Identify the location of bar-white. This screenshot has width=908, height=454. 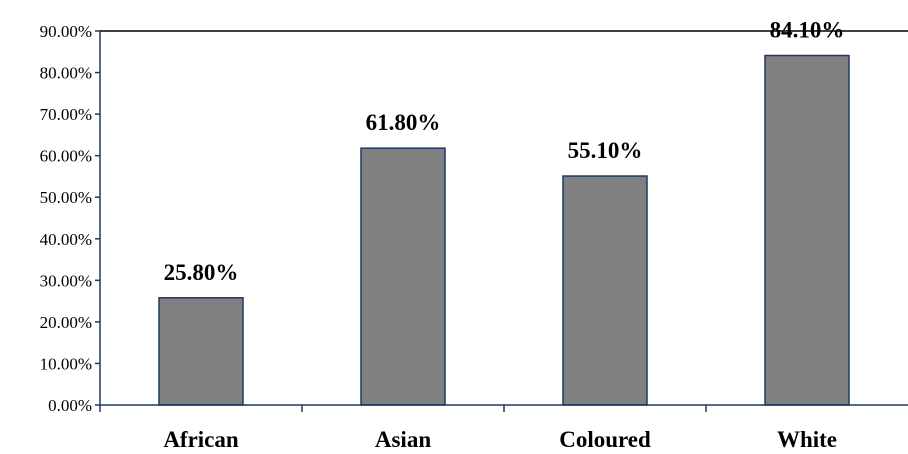
(807, 230).